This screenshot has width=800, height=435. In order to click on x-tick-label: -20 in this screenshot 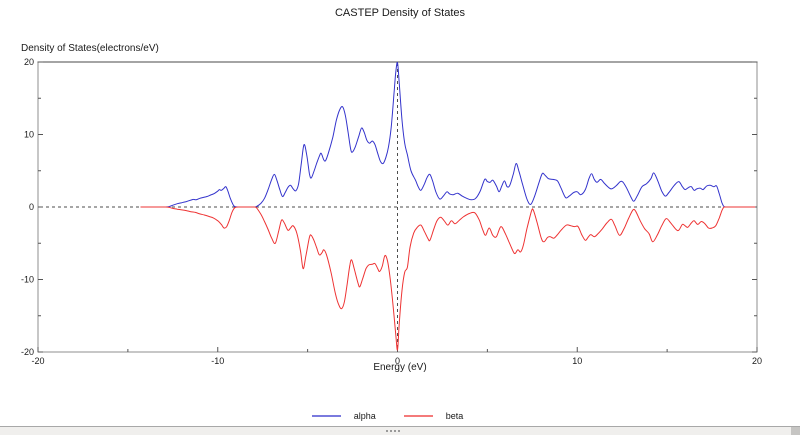, I will do `click(37, 361)`.